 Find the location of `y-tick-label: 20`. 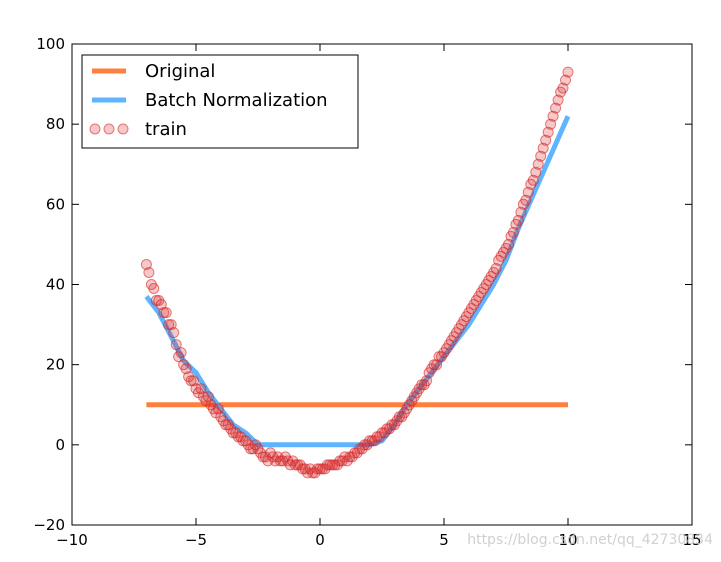

y-tick-label: 20 is located at coordinates (55, 365).